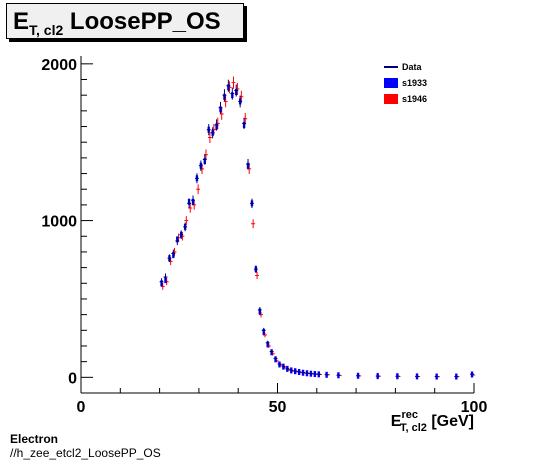  Describe the element at coordinates (59, 222) in the screenshot. I see `y-tick-label: 1000` at that location.